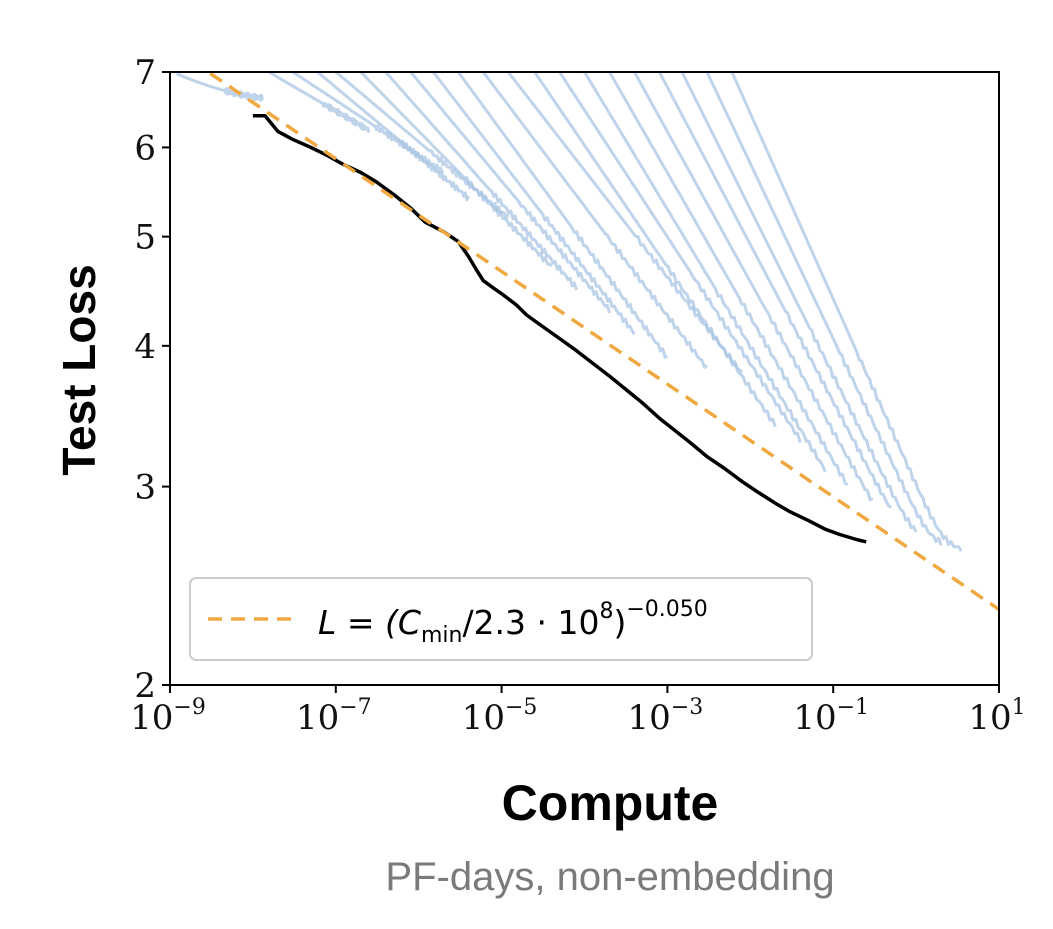 The image size is (1053, 929). What do you see at coordinates (79, 369) in the screenshot?
I see `y-axis-label: Test Loss` at bounding box center [79, 369].